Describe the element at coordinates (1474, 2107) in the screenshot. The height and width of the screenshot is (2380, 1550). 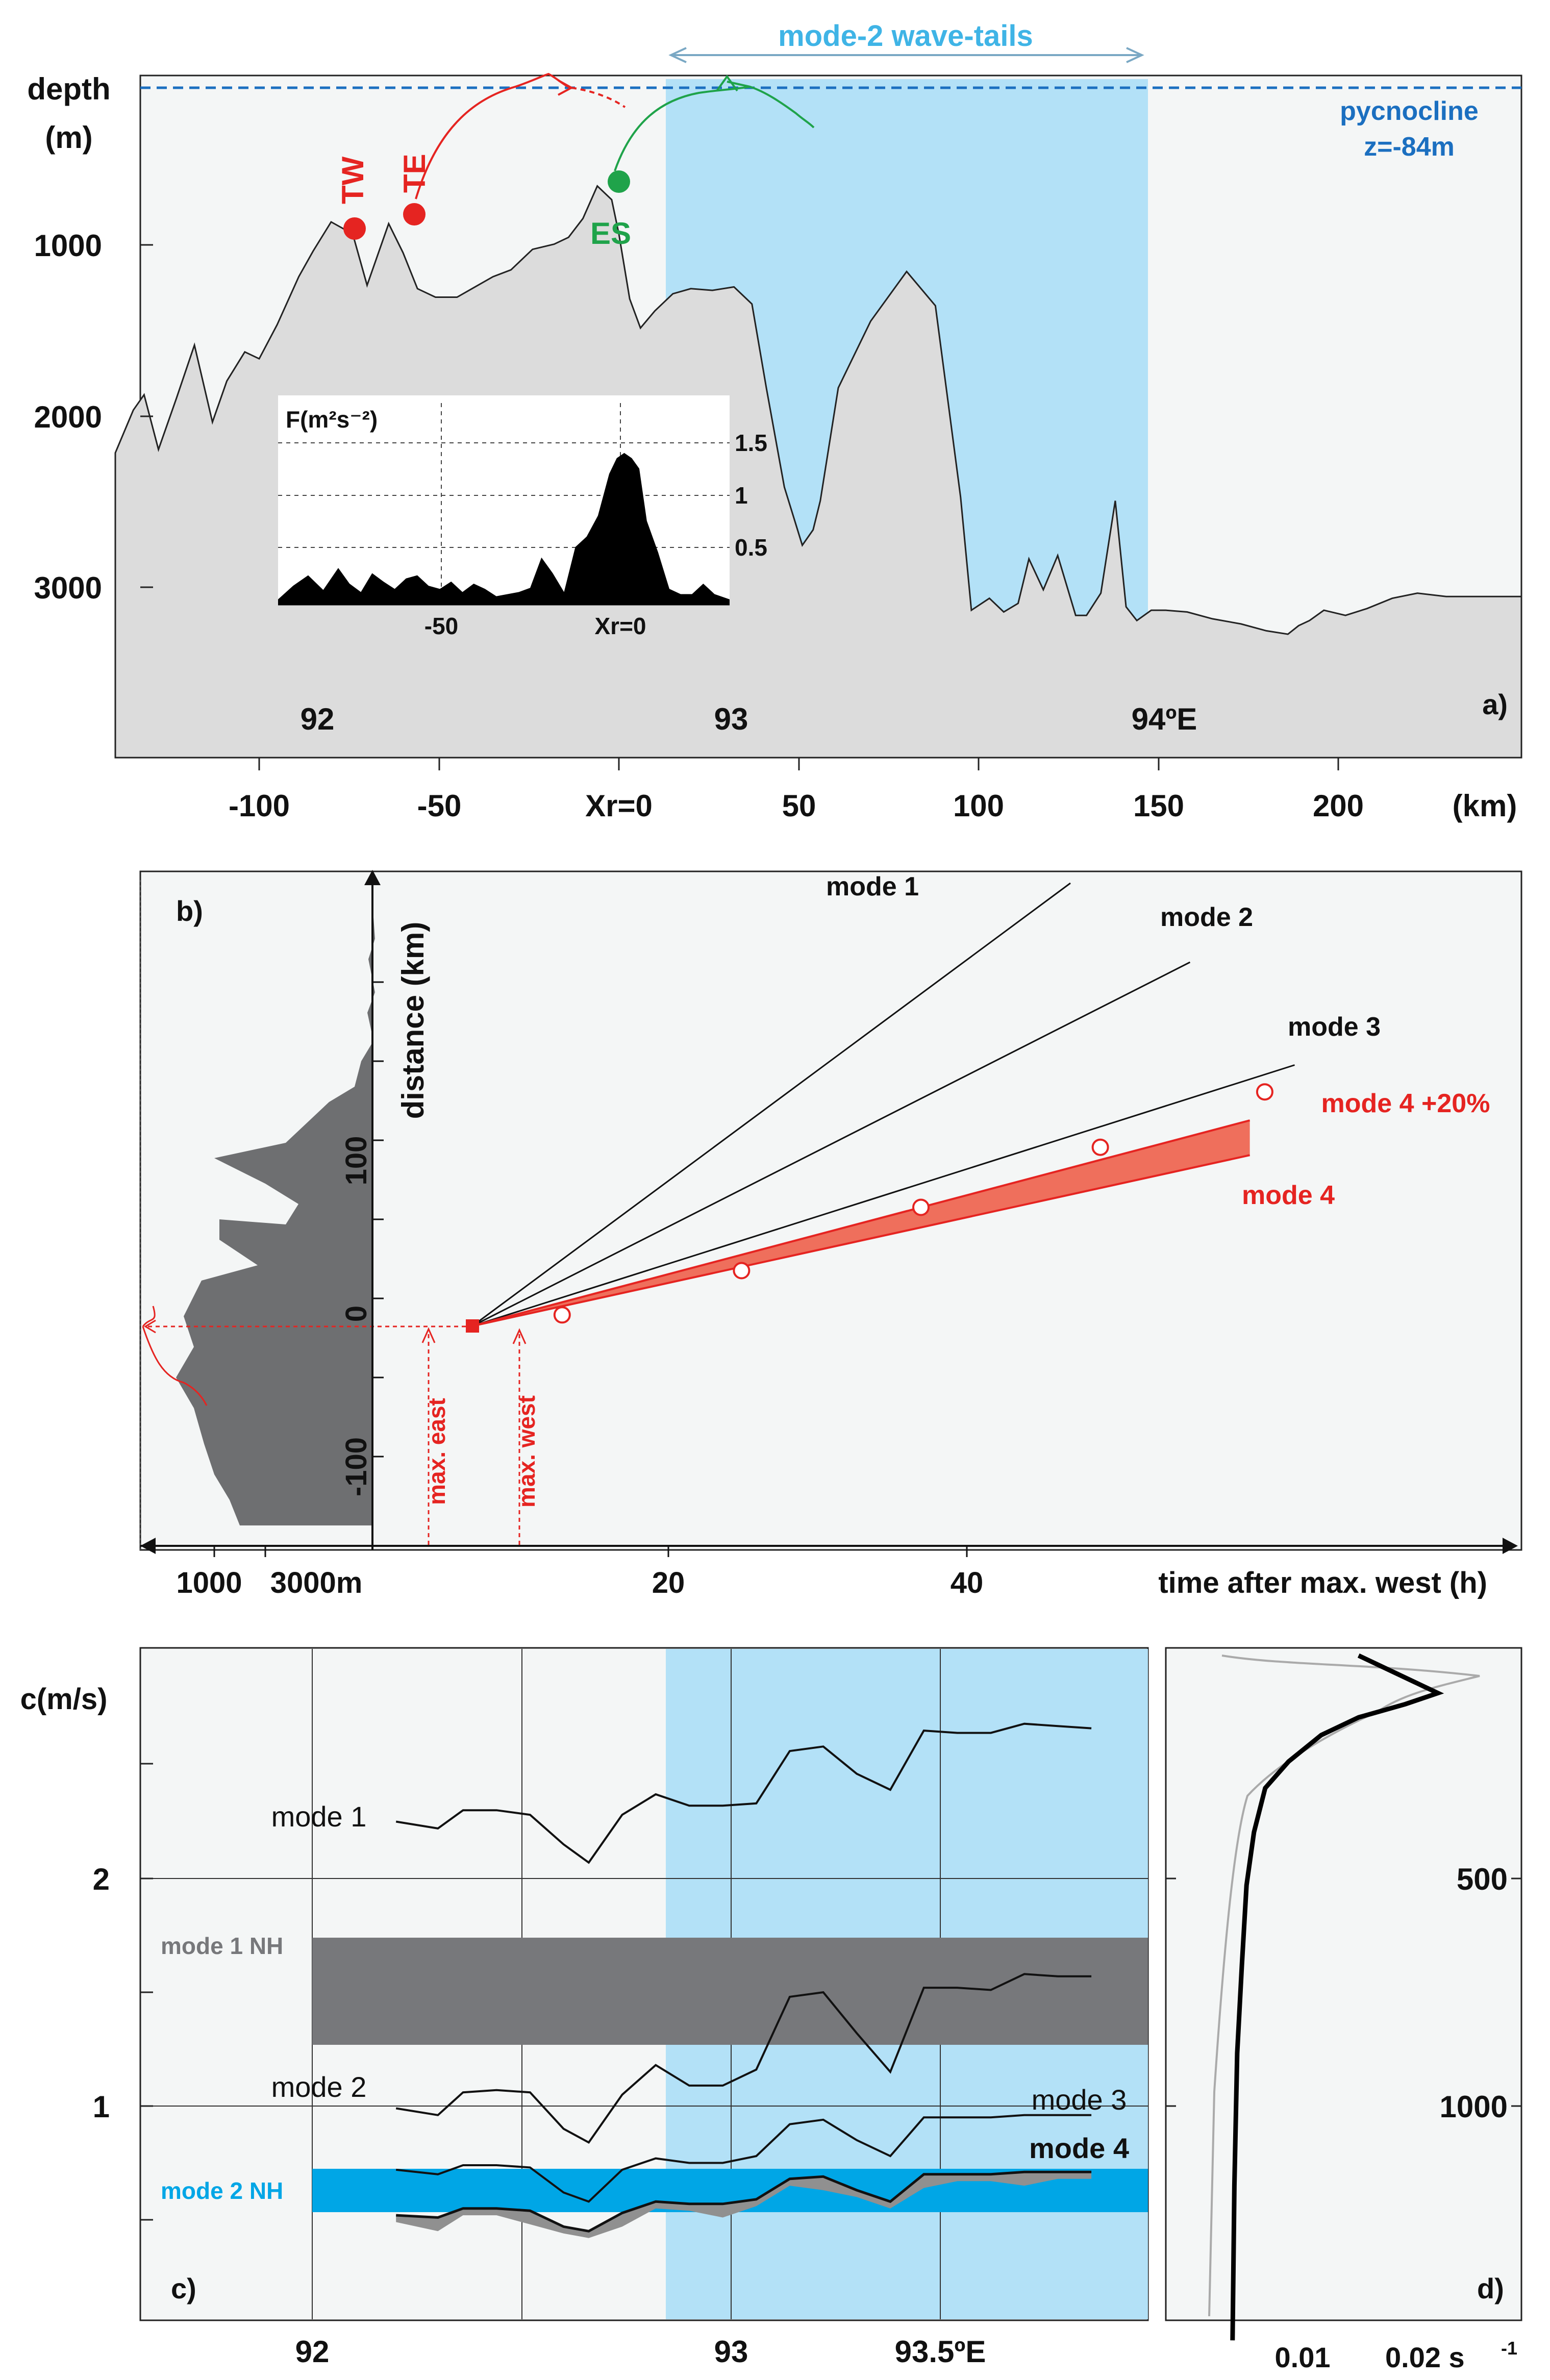
I see `d-tick-1000: 1000` at that location.